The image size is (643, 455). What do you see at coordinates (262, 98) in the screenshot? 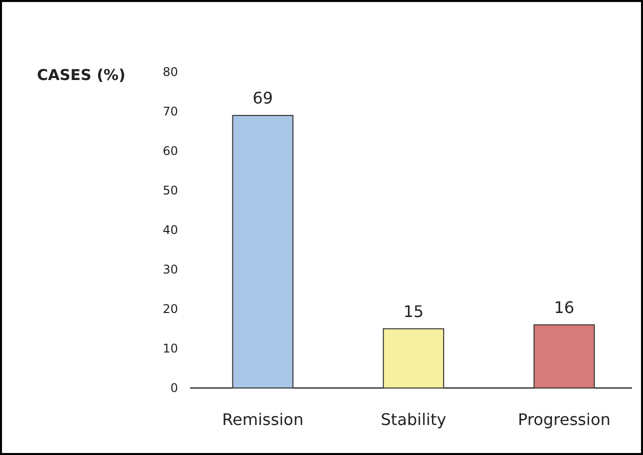
I see `data-label: 69` at bounding box center [262, 98].